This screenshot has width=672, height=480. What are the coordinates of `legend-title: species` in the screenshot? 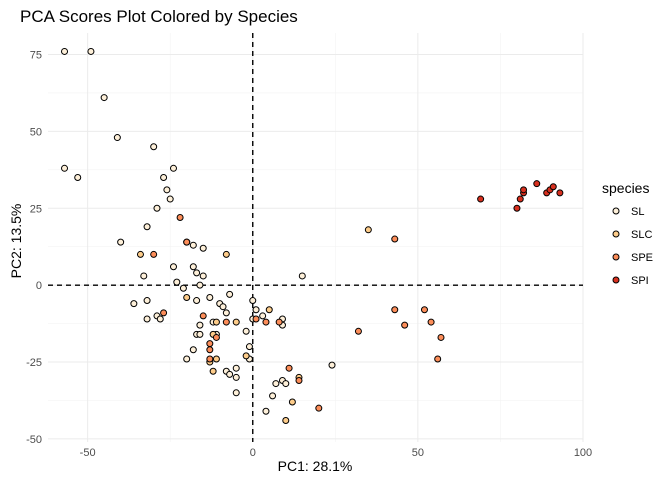 It's located at (625, 188).